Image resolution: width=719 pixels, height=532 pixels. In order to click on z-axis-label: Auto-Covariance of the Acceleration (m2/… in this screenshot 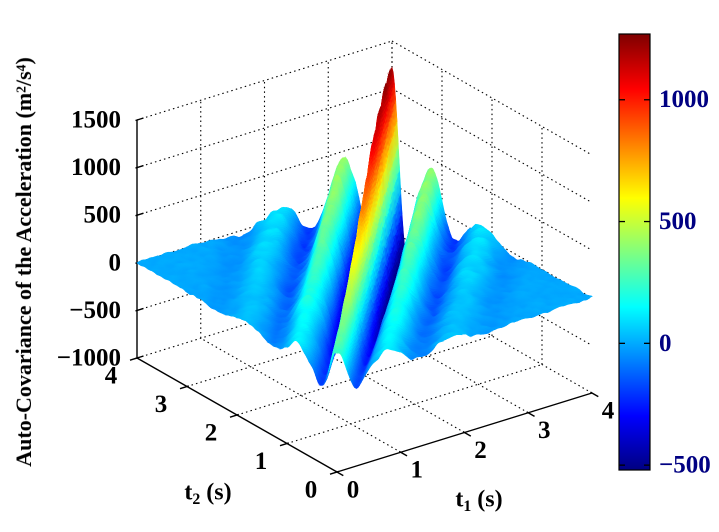, I will do `click(23, 262)`.